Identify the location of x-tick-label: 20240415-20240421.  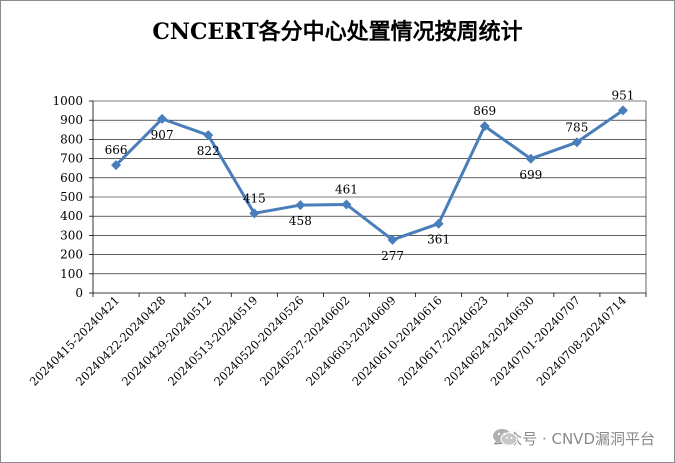
(74, 340).